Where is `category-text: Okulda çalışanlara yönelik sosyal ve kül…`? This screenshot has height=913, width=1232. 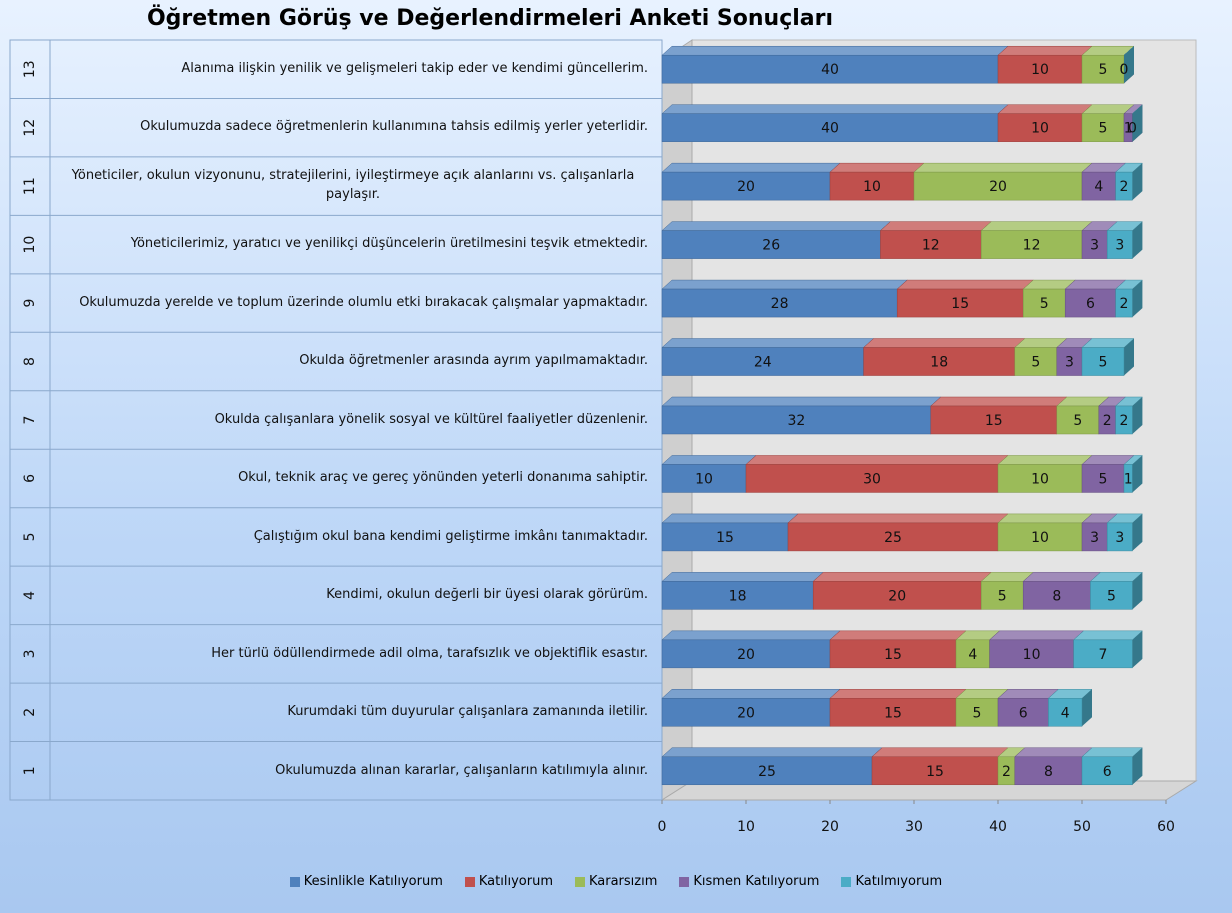 category-text: Okulda çalışanlara yönelik sosyal ve kül… is located at coordinates (431, 419).